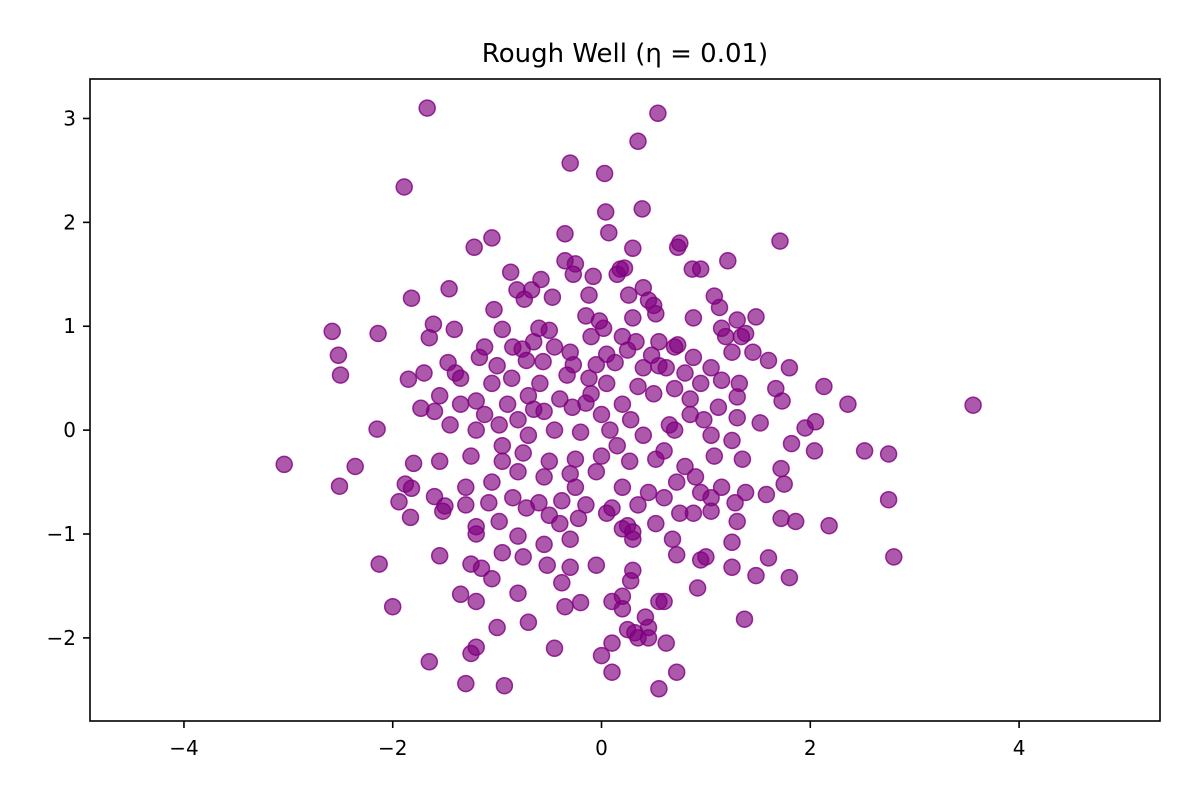 The image size is (1200, 800). What do you see at coordinates (601, 748) in the screenshot?
I see `x-tick-label: 0` at bounding box center [601, 748].